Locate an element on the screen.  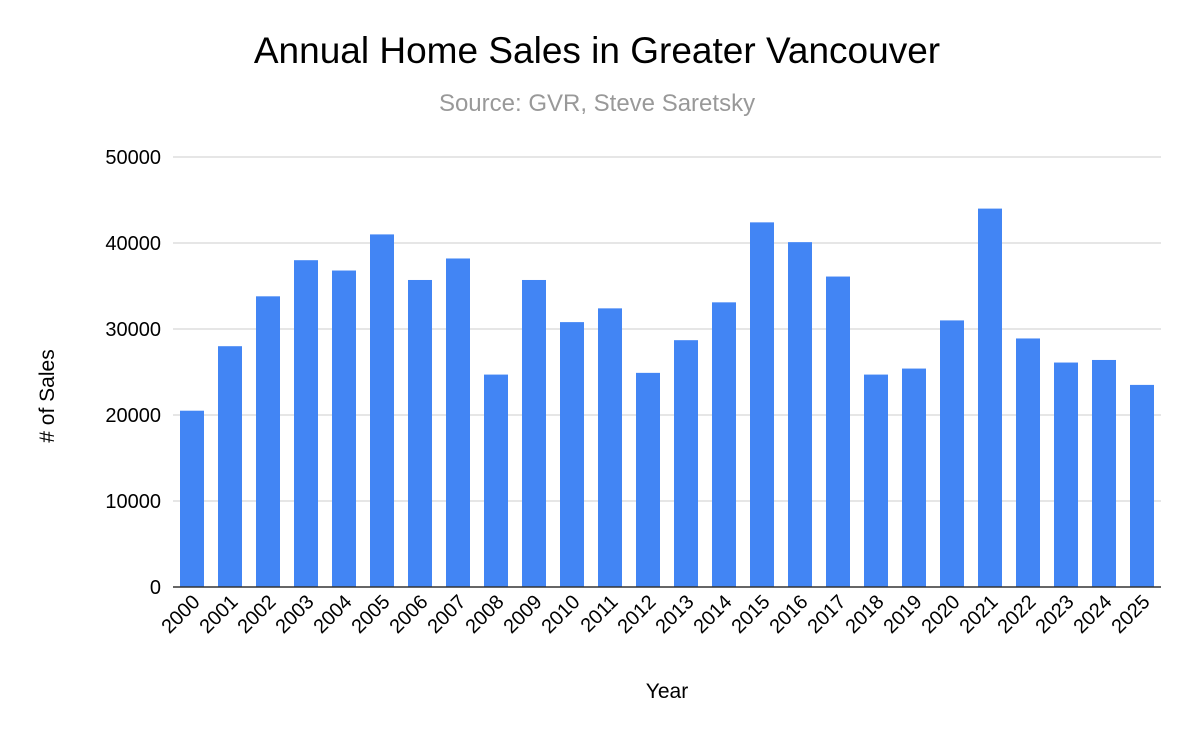
x-tick-label: 2003 is located at coordinates (295, 614).